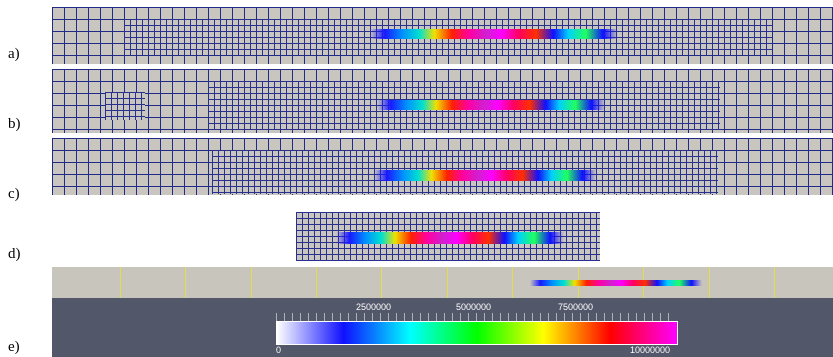 This screenshot has width=833, height=357. I want to click on mesh-panel-c, so click(442, 166).